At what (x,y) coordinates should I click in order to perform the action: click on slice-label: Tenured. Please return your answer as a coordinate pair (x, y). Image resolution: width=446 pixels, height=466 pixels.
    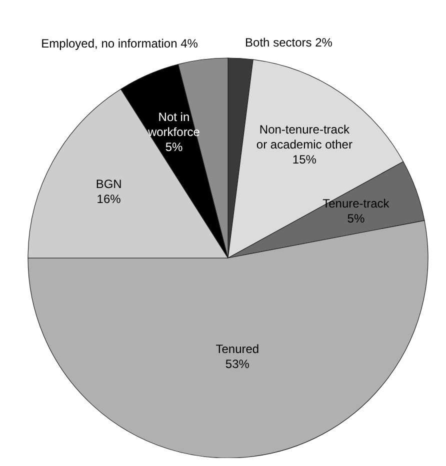
    Looking at the image, I should click on (238, 349).